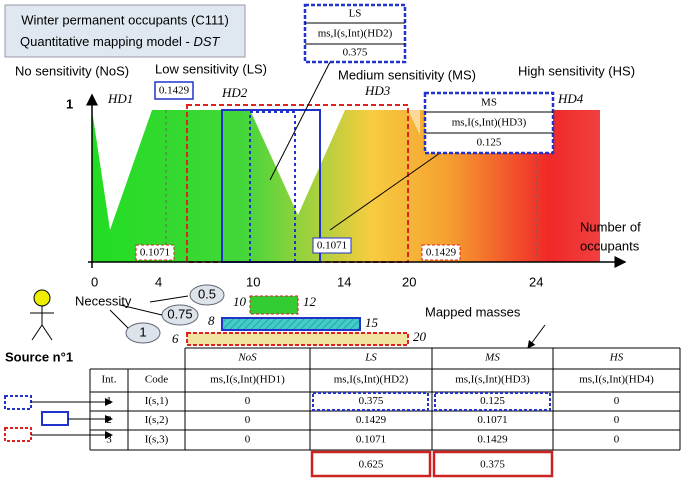  I want to click on table-cell: I(s,3), so click(157, 440).